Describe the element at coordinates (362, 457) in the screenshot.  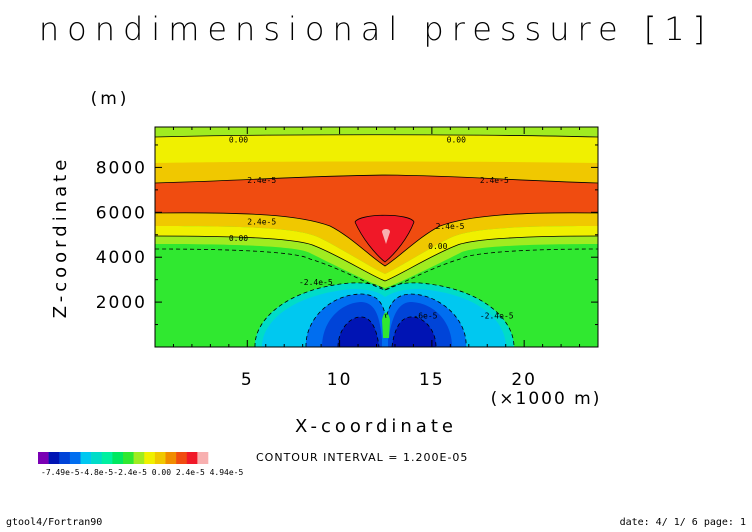
I see `contour-interval-label: CONTOUR INTERVAL = 1.200E-05` at that location.